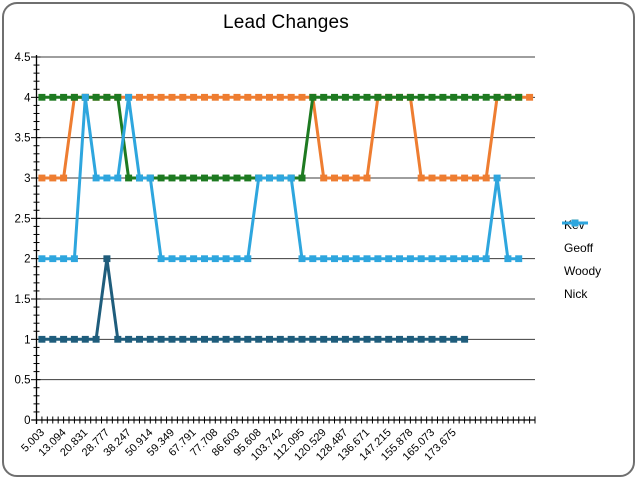 Image resolution: width=642 pixels, height=480 pixels. I want to click on series-line-geoff, so click(285, 137).